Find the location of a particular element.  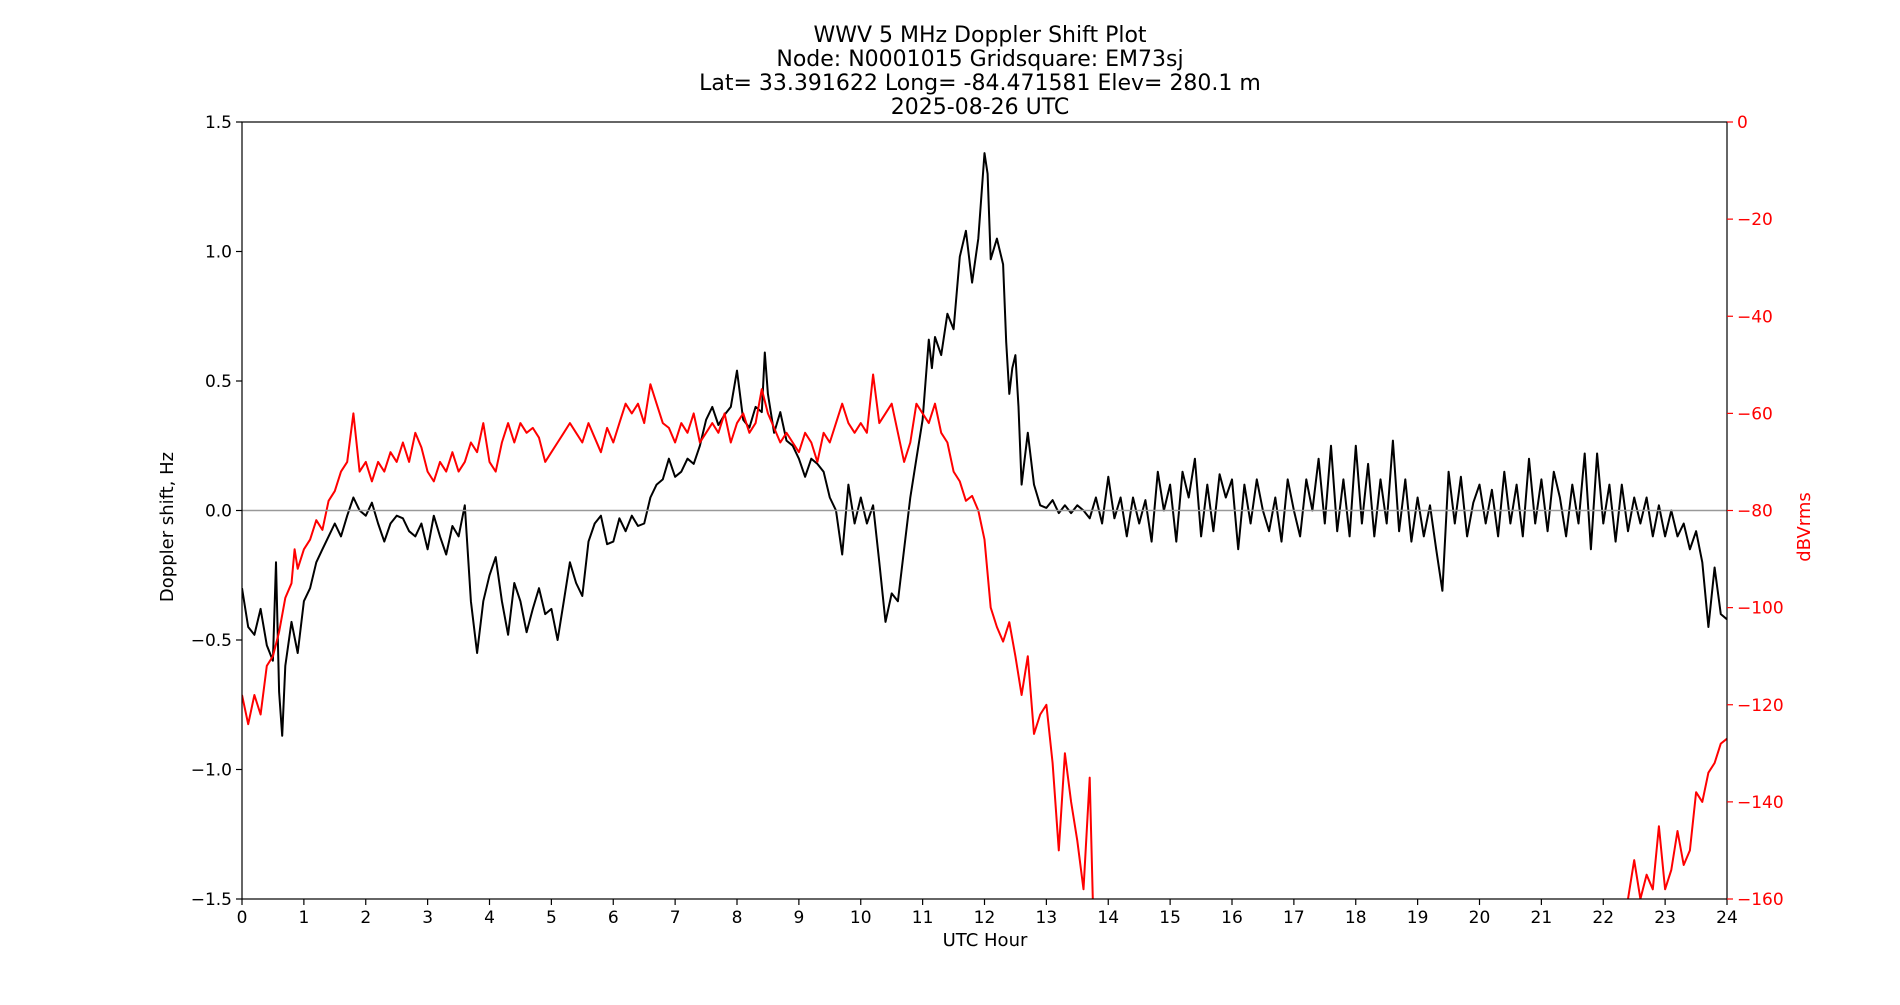

x-tick-label: 7 is located at coordinates (675, 918).